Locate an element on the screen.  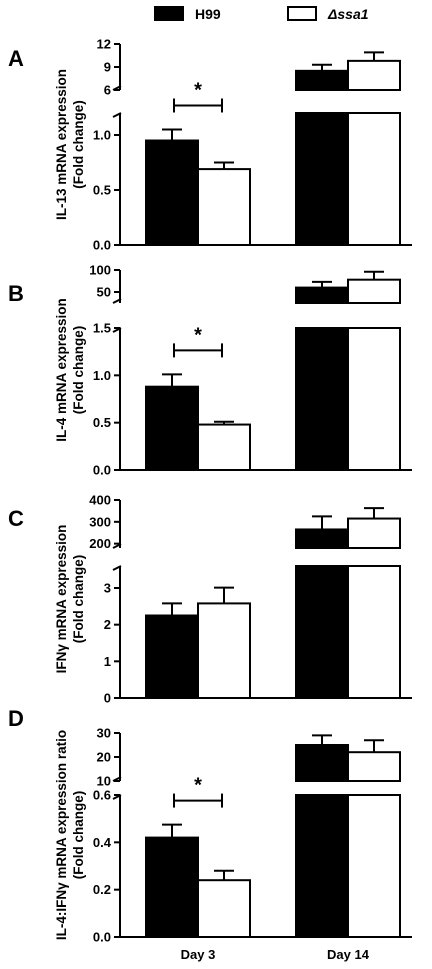
legend-label: H99 is located at coordinates (208, 14).